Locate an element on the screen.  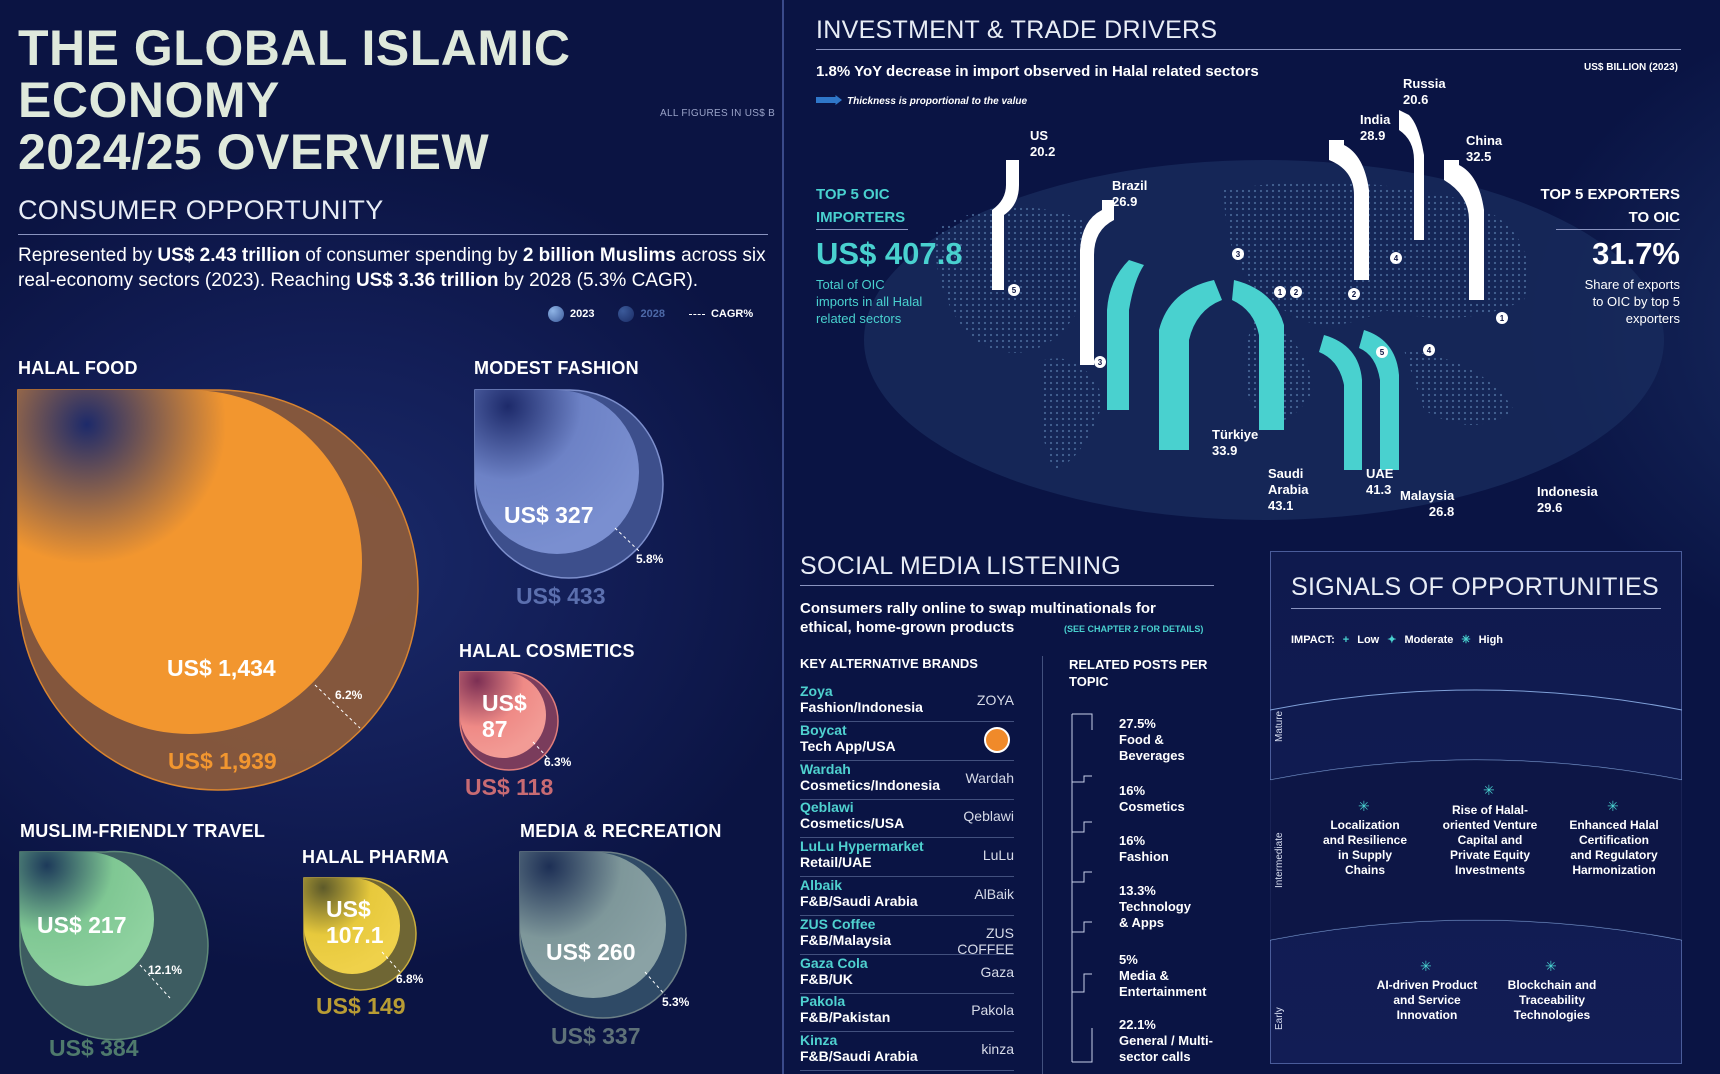
saudi-value: 43.1 is located at coordinates (1281, 505).